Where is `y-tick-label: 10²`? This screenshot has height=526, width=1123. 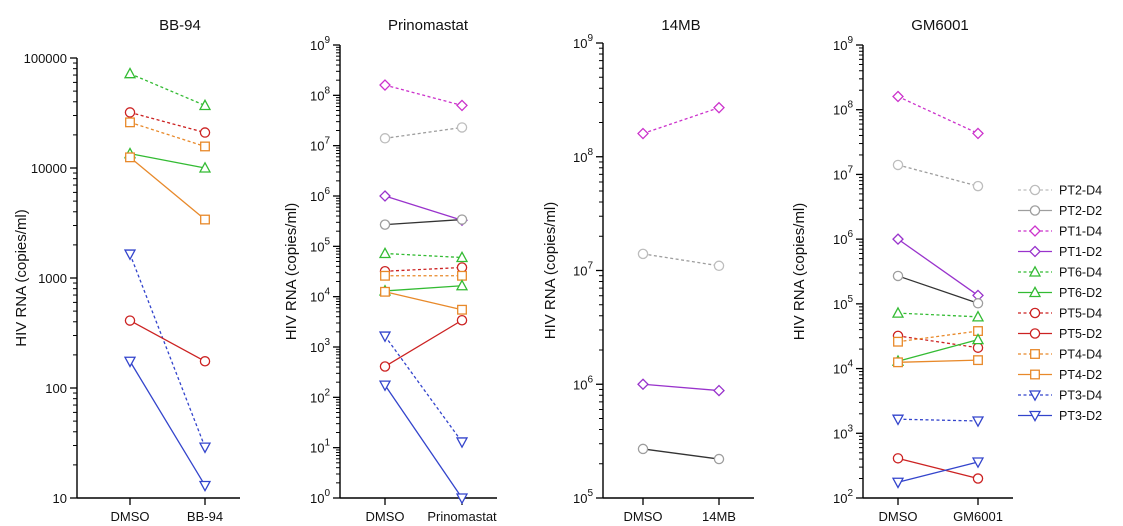
y-tick-label: 10² is located at coordinates (320, 396).